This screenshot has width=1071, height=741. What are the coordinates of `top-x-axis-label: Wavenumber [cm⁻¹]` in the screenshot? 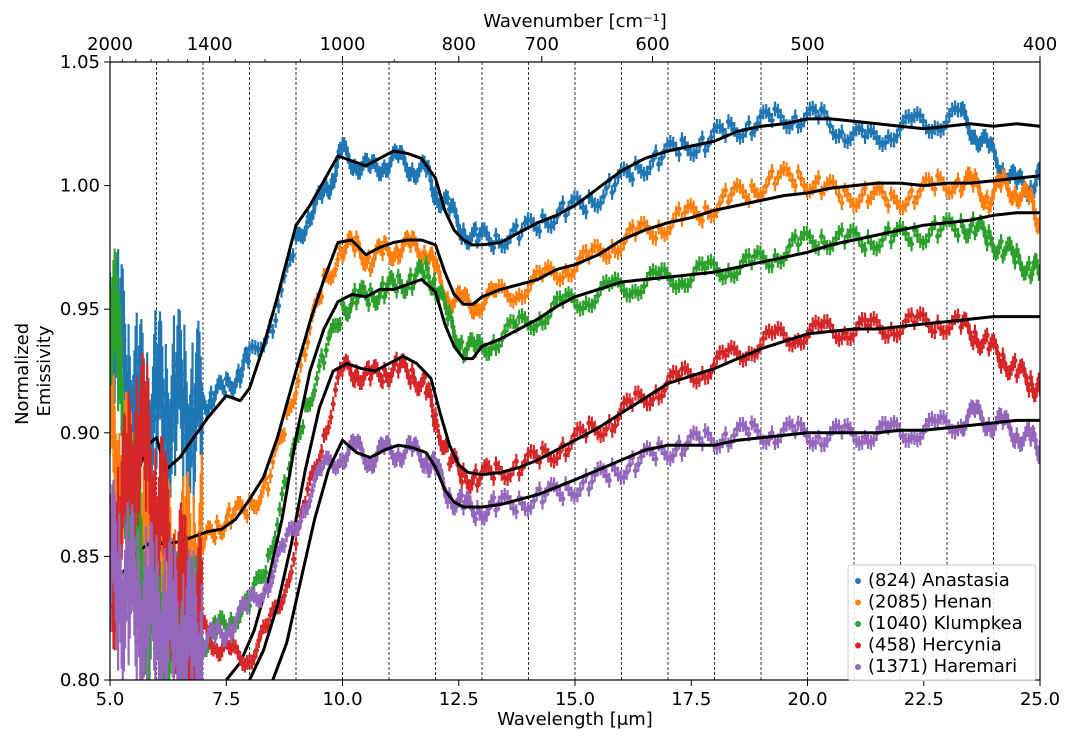 It's located at (575, 21).